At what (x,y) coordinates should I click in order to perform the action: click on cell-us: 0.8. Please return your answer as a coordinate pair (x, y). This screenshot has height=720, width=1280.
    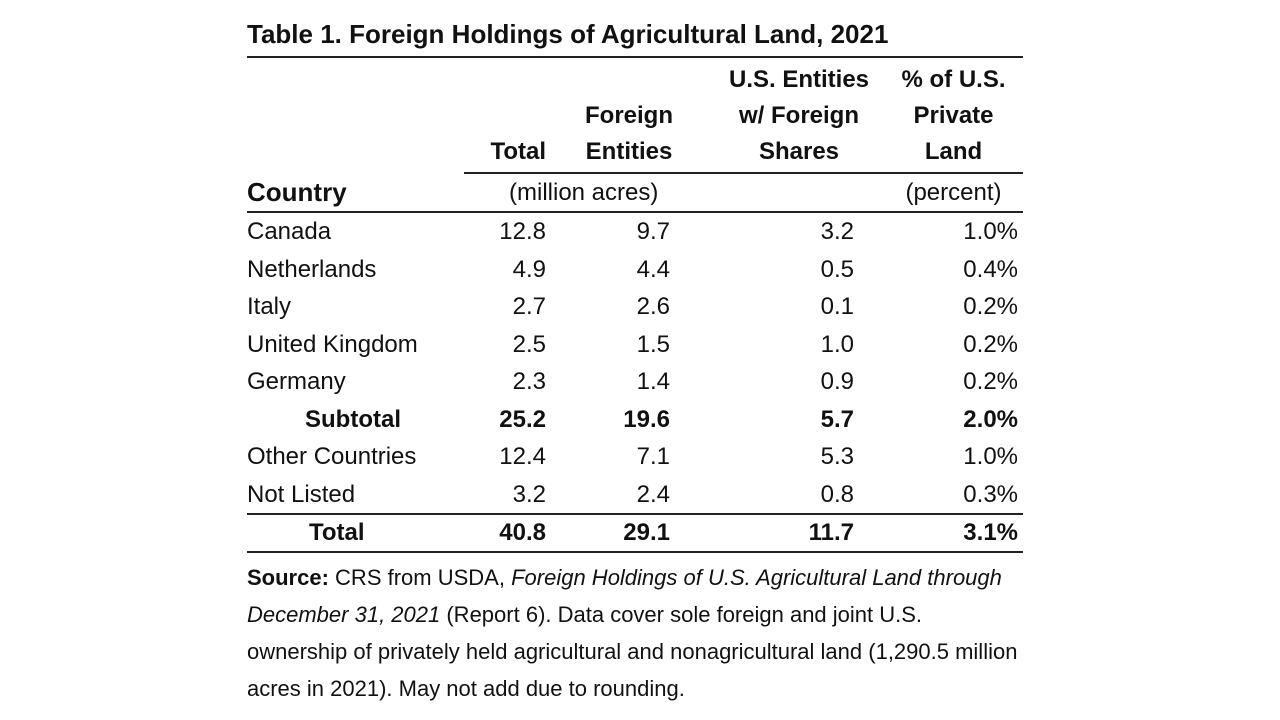
    Looking at the image, I should click on (837, 494).